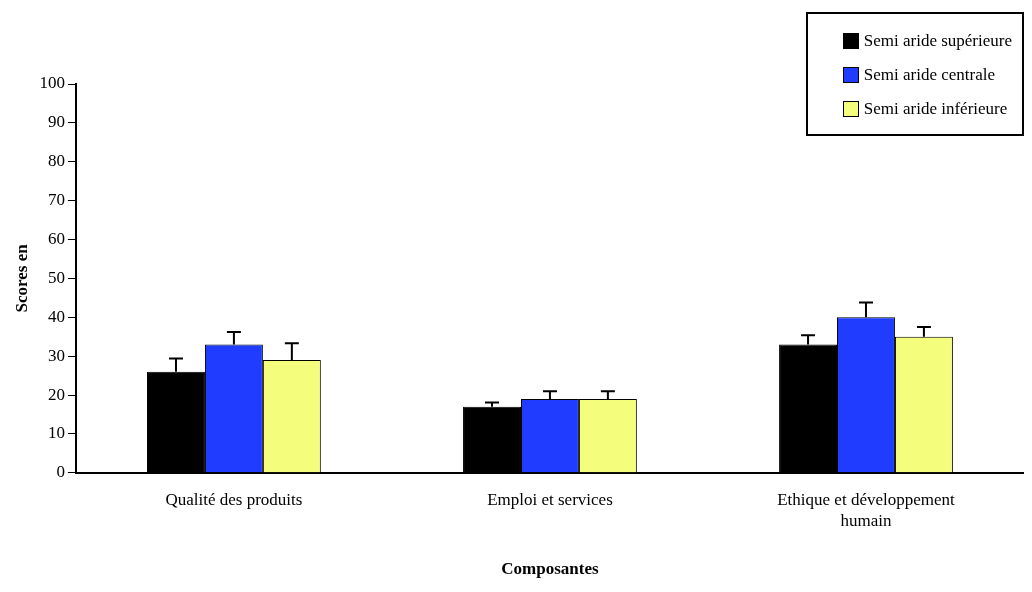 This screenshot has width=1032, height=592. Describe the element at coordinates (929, 75) in the screenshot. I see `legend-label: Semi aride centrale` at that location.